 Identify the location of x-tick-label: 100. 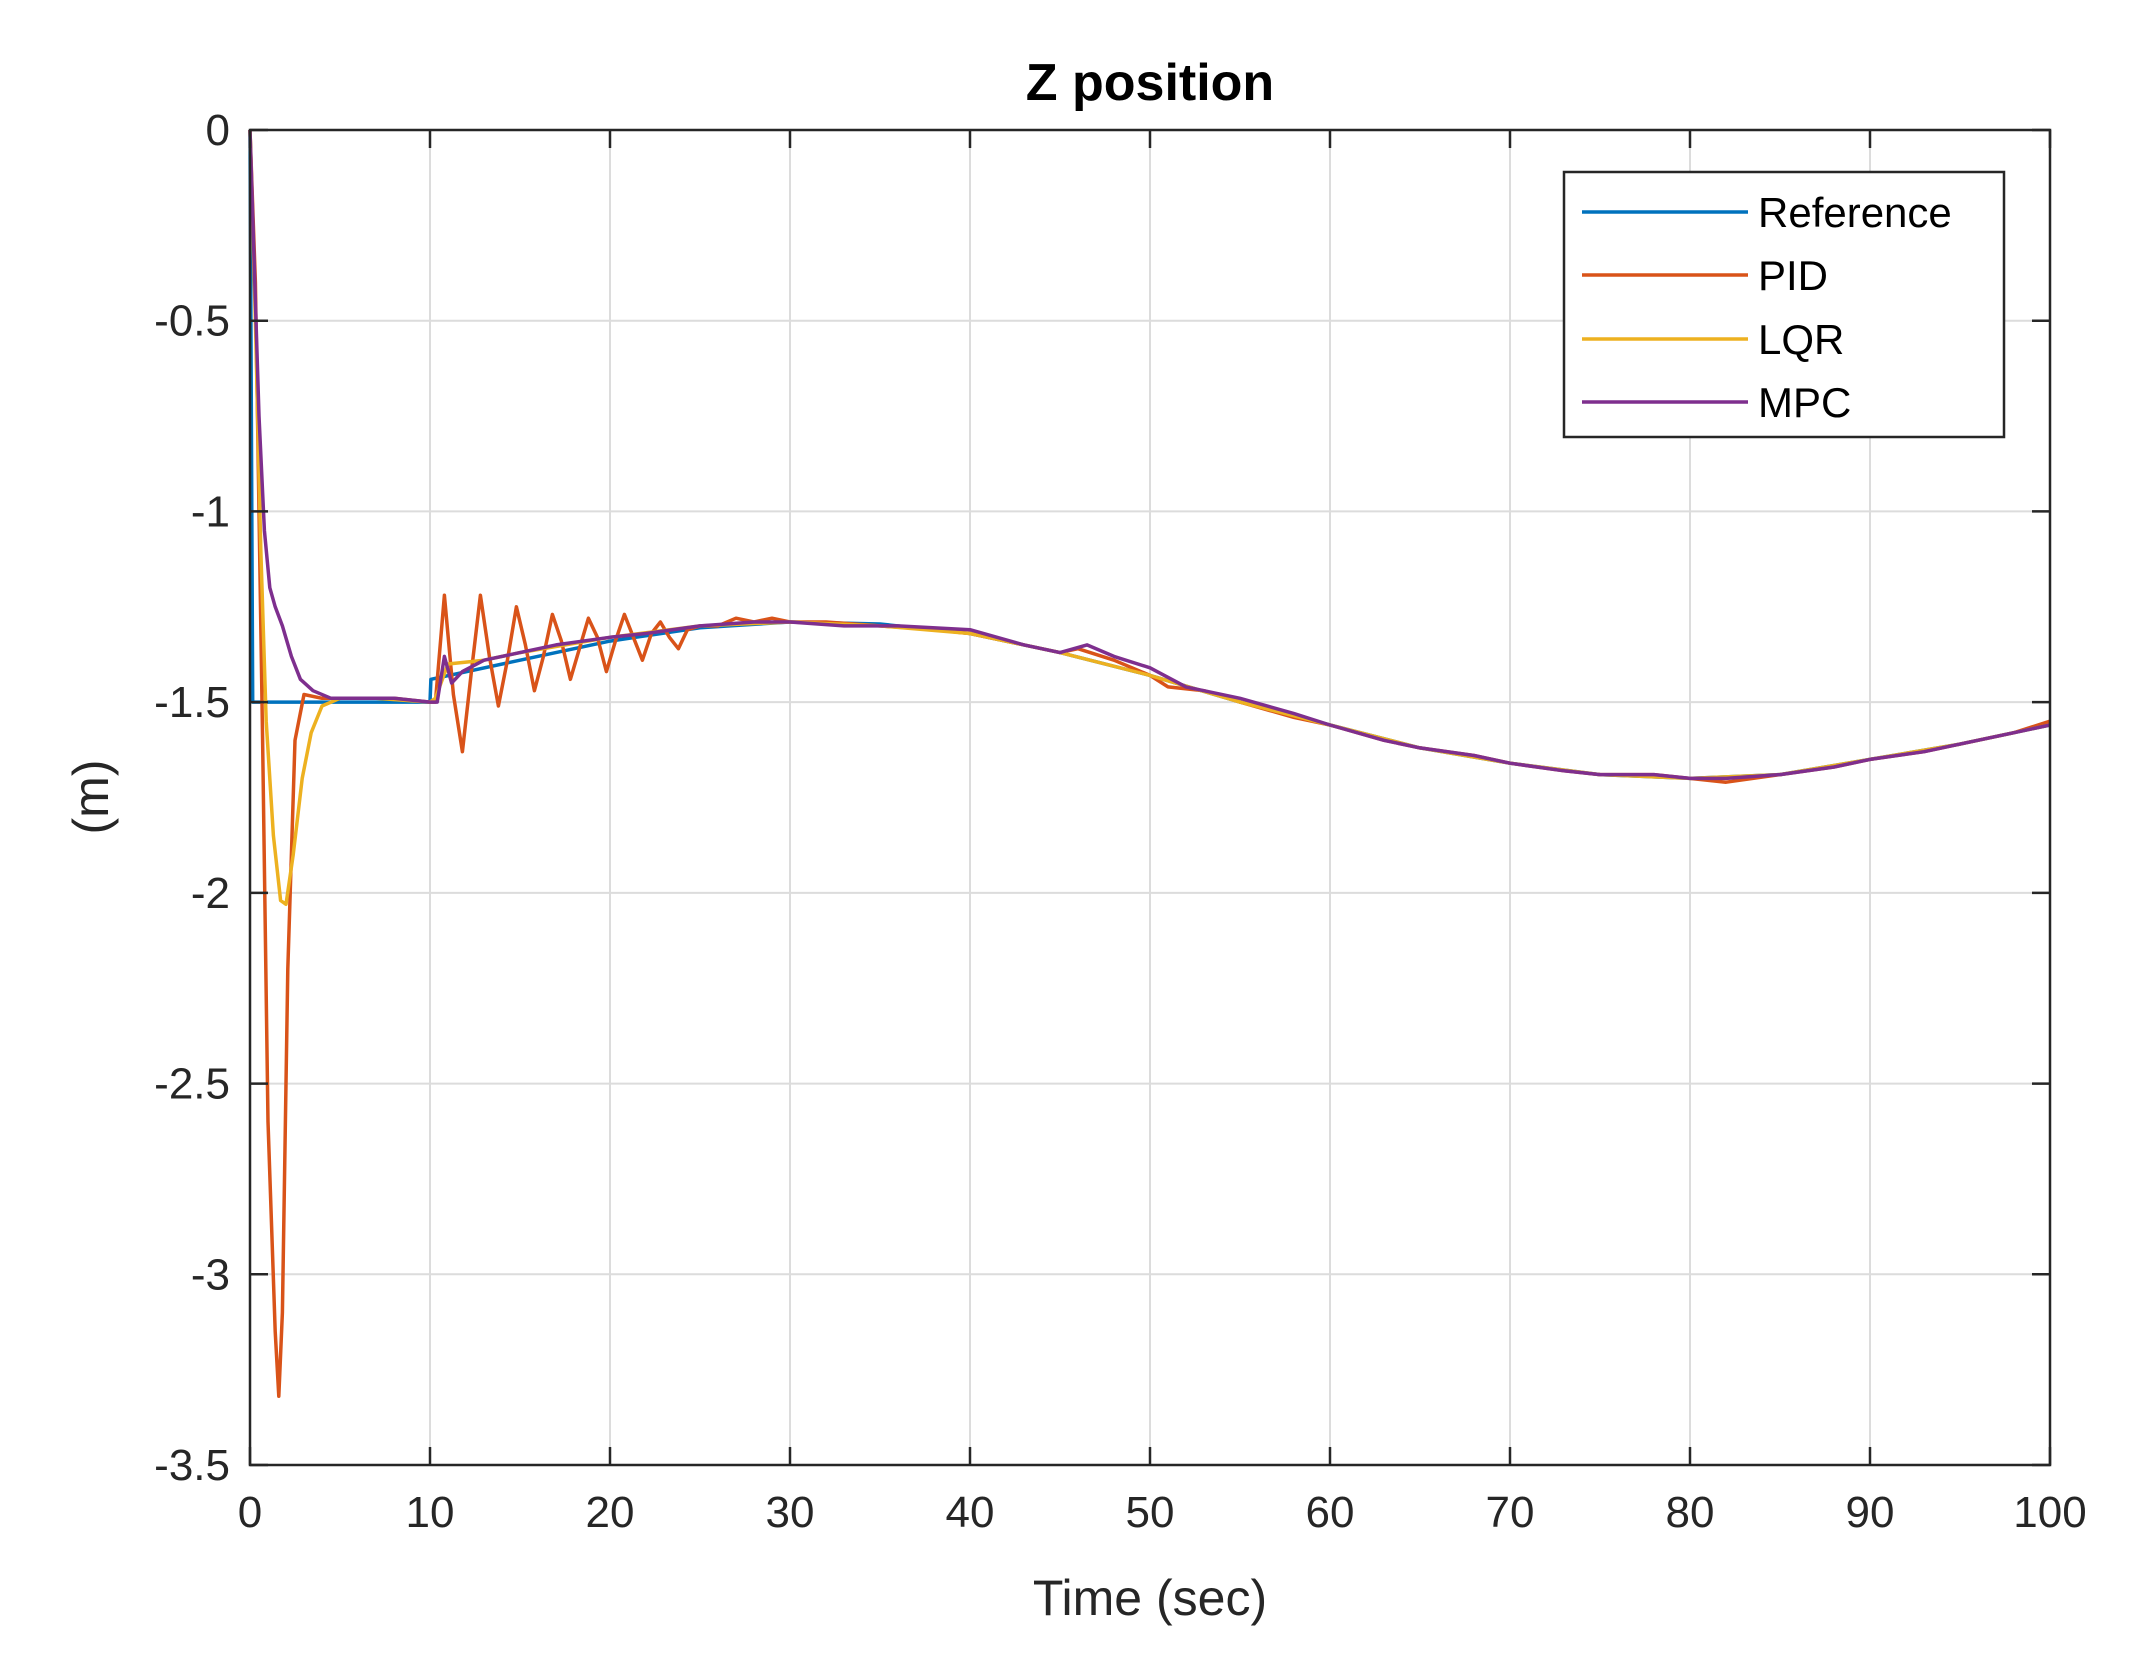
(2049, 1512).